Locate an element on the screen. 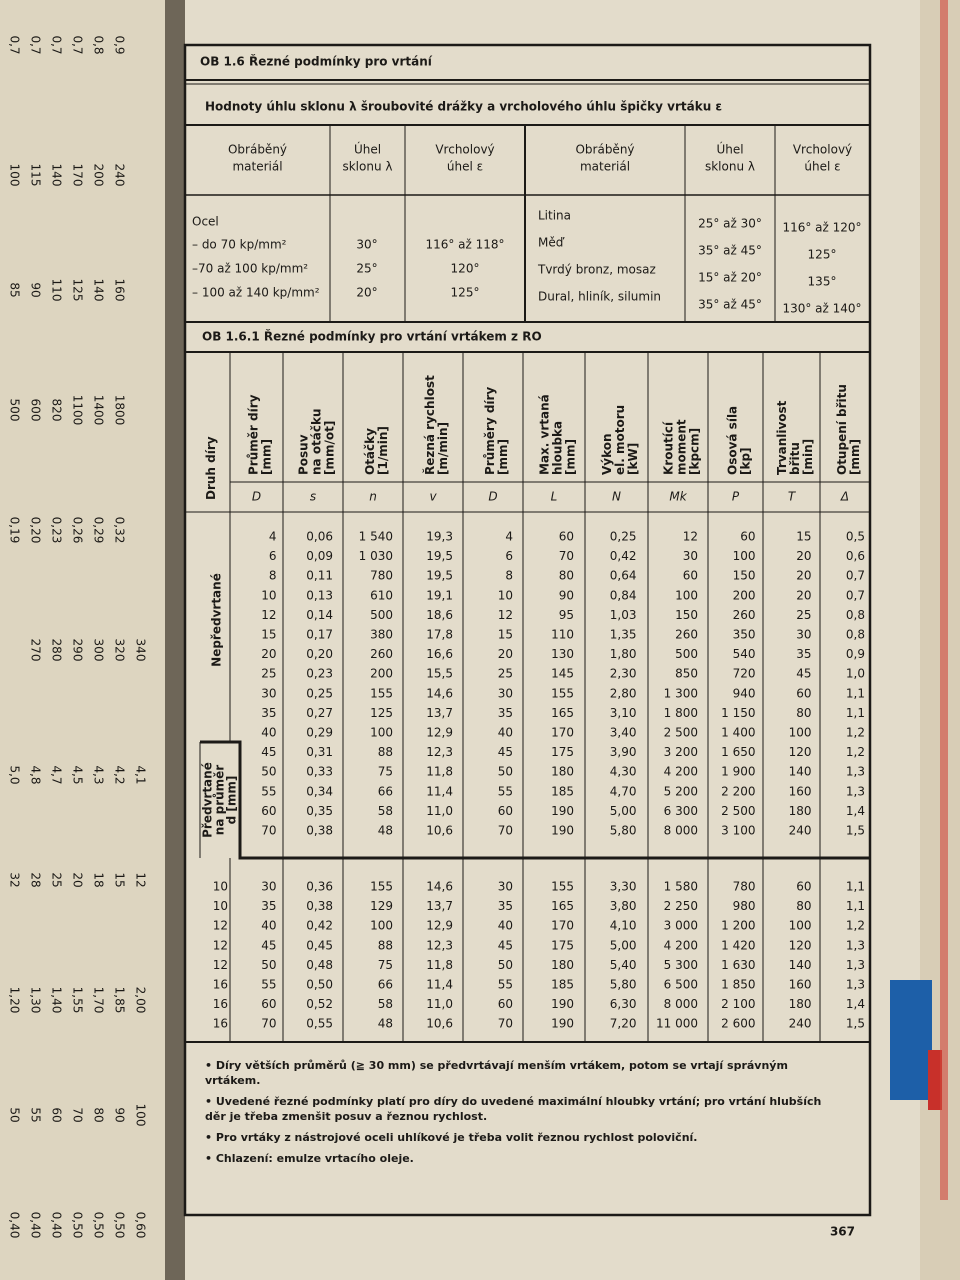 This screenshot has width=960, height=1280. cell: 780 is located at coordinates (381, 576).